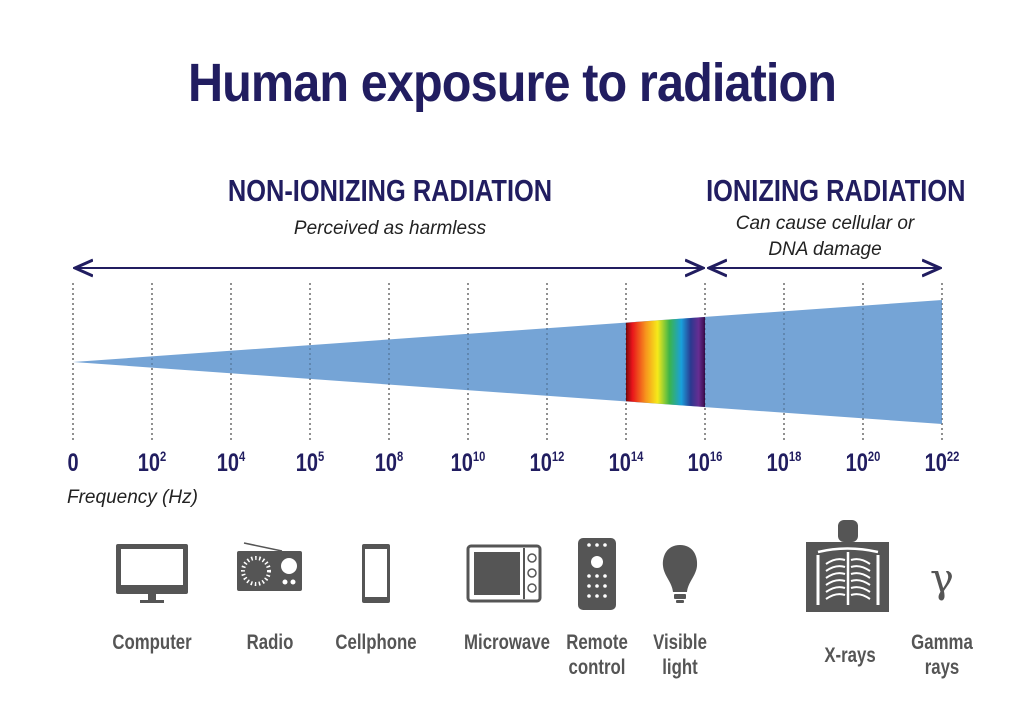  I want to click on source-label-line1: Visible, so click(680, 642).